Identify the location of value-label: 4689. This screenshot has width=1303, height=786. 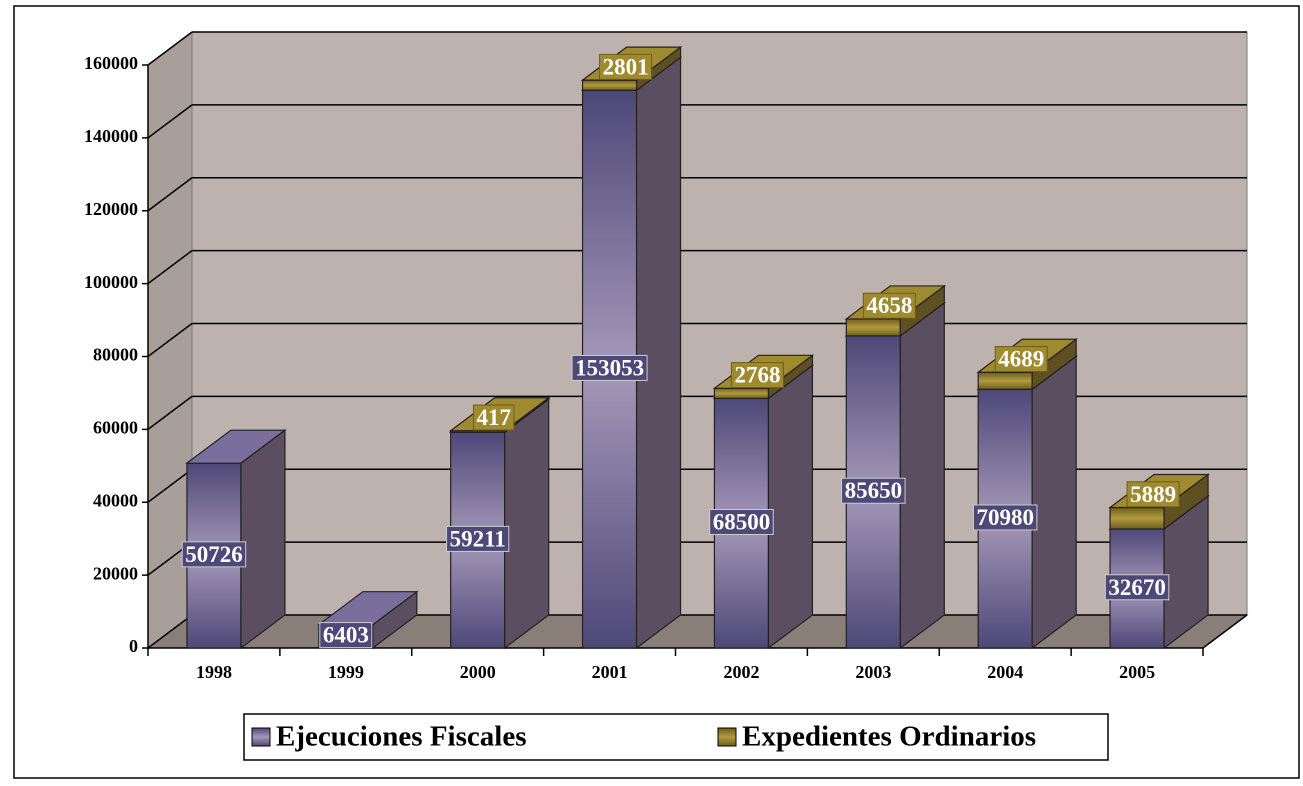
(1021, 359).